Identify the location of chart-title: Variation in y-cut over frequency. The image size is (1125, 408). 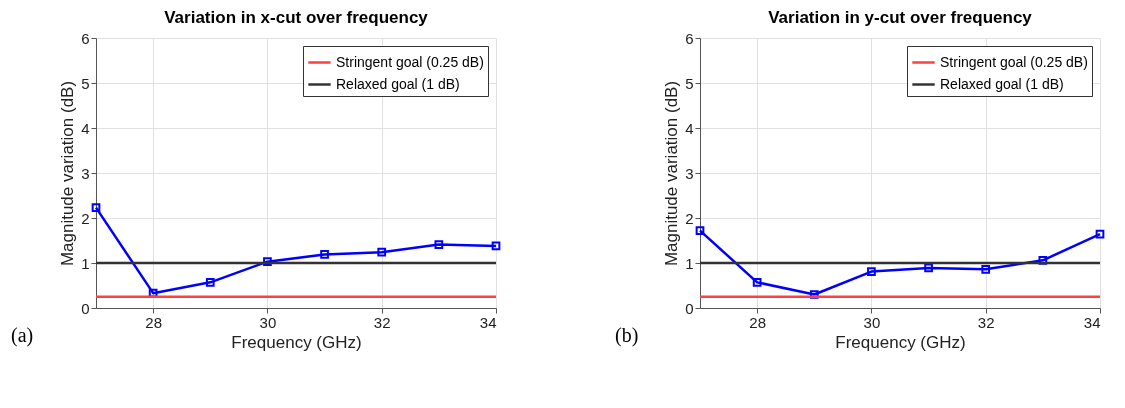
(900, 17).